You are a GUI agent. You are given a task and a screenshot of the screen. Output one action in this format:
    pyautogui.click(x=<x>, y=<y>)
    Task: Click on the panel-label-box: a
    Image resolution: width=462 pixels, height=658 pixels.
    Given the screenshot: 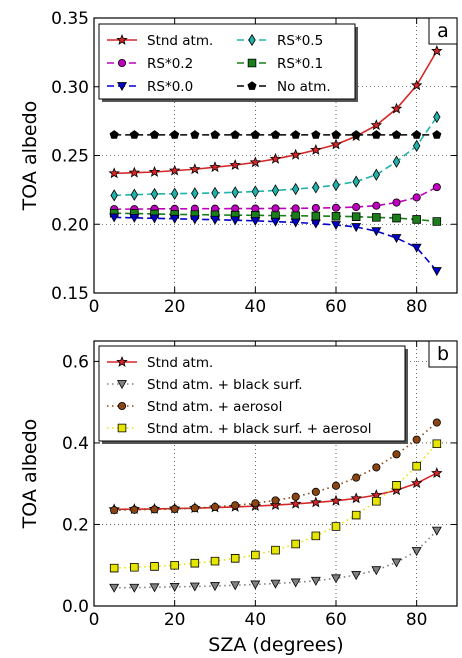 What is the action you would take?
    pyautogui.click(x=443, y=31)
    